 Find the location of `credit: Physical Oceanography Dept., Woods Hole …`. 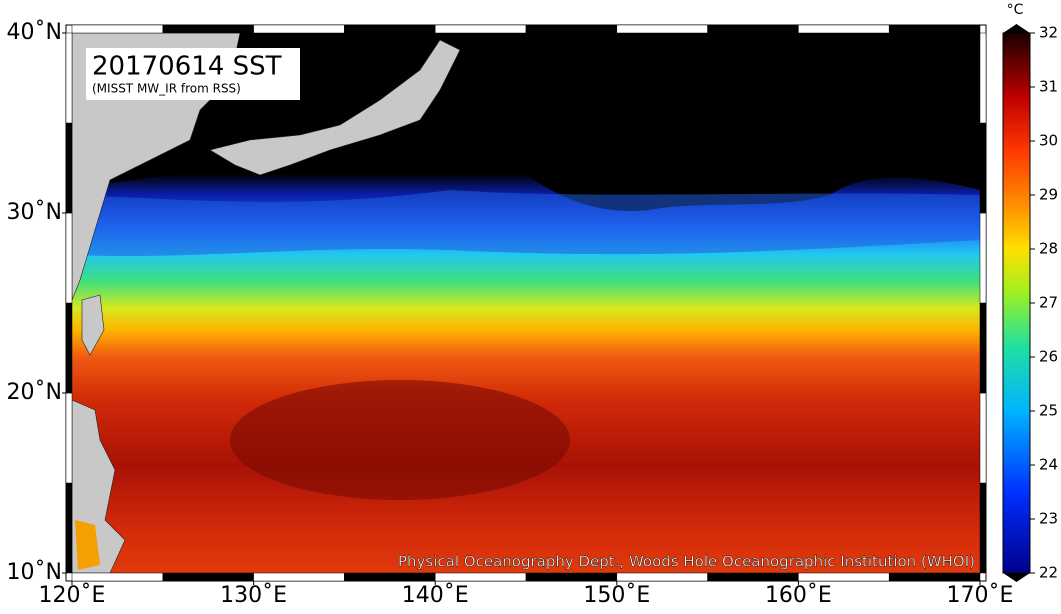

credit: Physical Oceanography Dept., Woods Hole … is located at coordinates (686, 562).